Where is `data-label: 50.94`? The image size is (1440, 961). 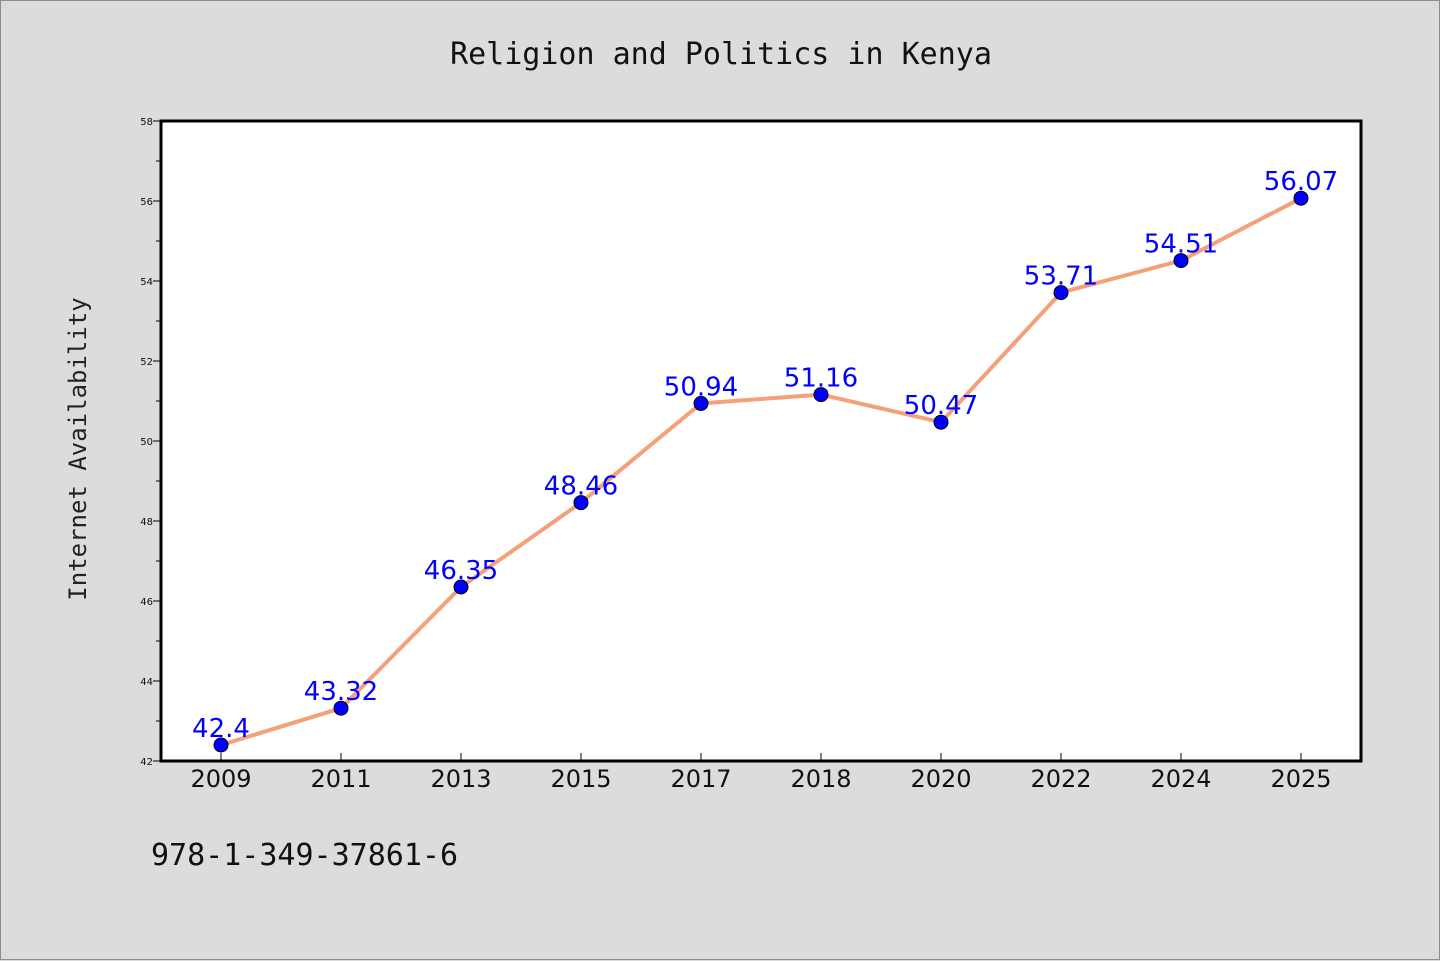 data-label: 50.94 is located at coordinates (701, 387).